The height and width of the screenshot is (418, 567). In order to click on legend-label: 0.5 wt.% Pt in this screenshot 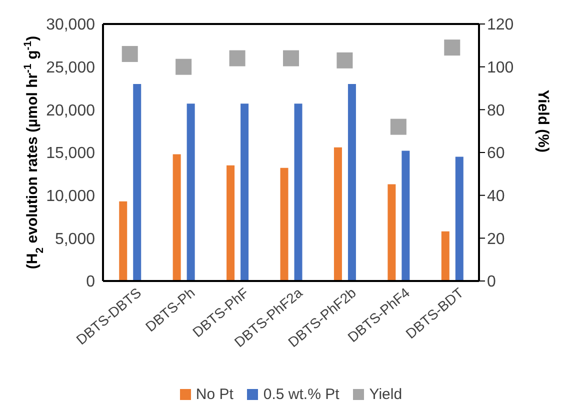, I will do `click(301, 394)`.